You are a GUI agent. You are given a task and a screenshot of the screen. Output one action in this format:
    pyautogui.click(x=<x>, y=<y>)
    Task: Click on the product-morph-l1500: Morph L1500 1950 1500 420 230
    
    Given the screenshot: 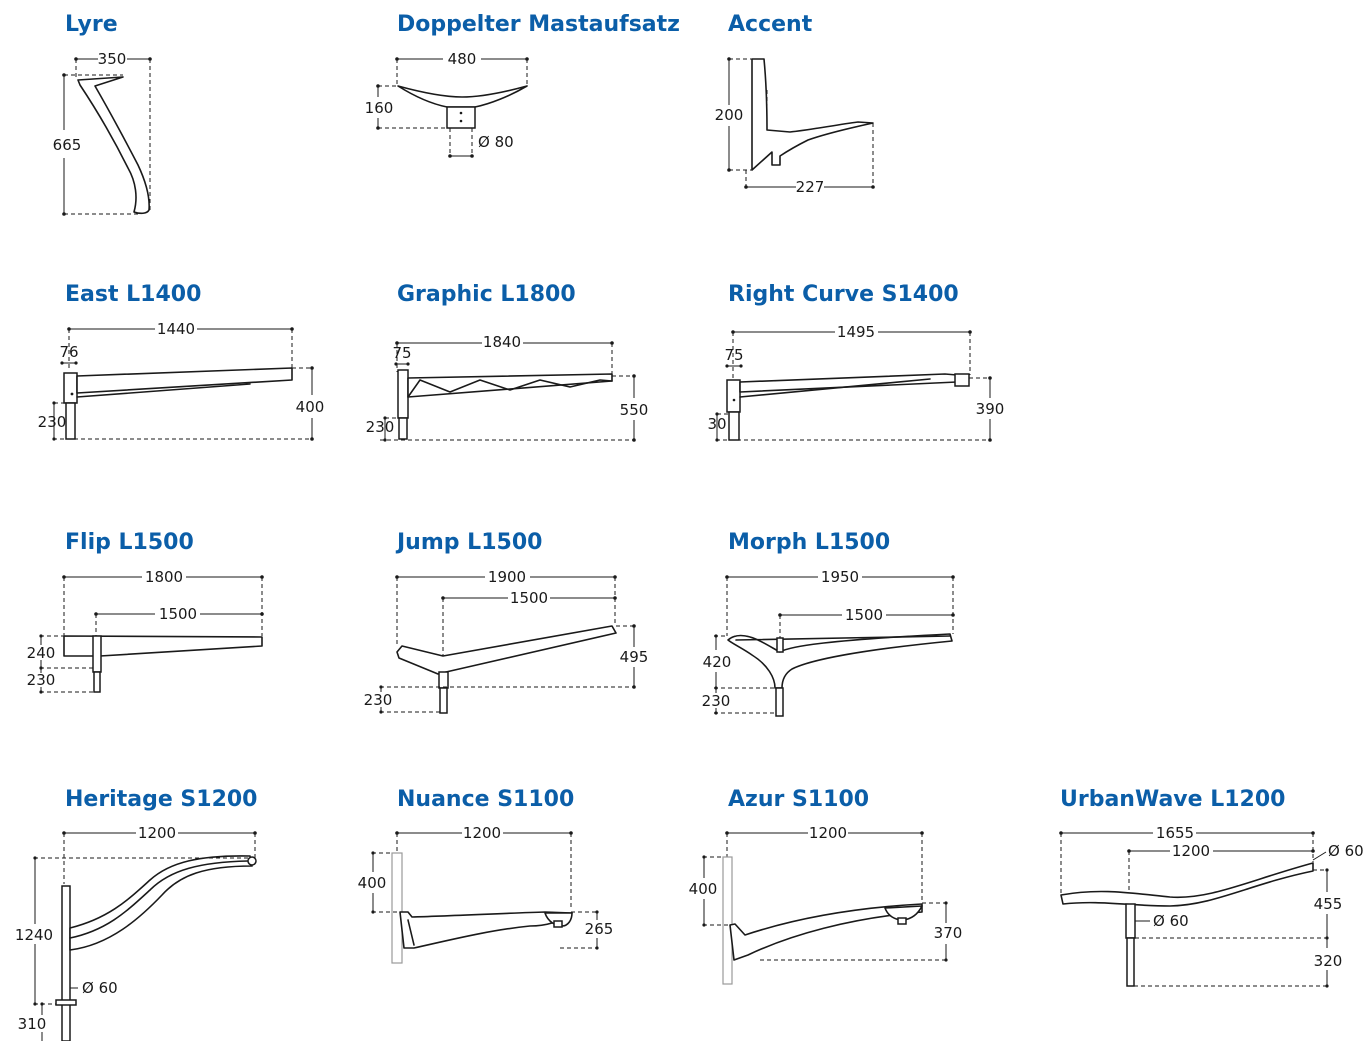 What is the action you would take?
    pyautogui.click(x=828, y=623)
    